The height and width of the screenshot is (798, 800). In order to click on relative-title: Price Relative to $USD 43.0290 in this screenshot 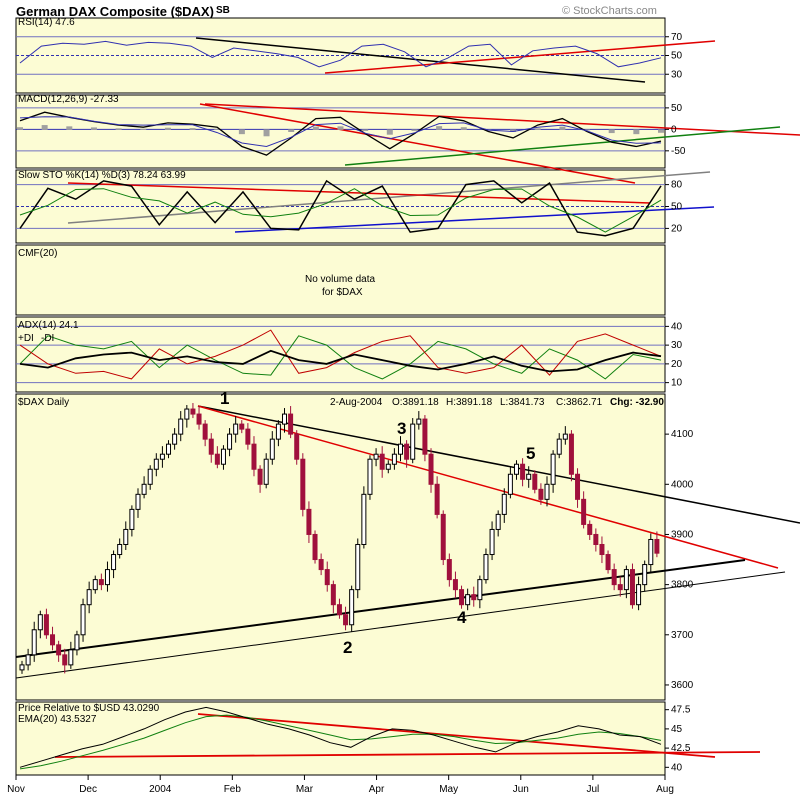, I will do `click(89, 708)`.